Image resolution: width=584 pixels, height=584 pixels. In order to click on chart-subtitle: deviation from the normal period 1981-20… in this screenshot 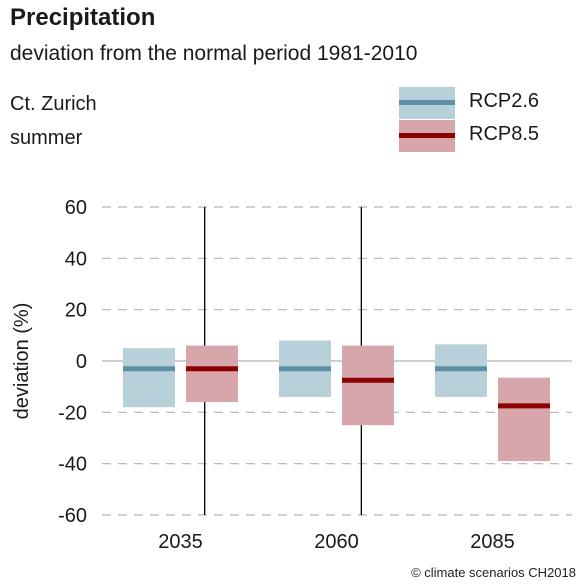, I will do `click(214, 53)`.